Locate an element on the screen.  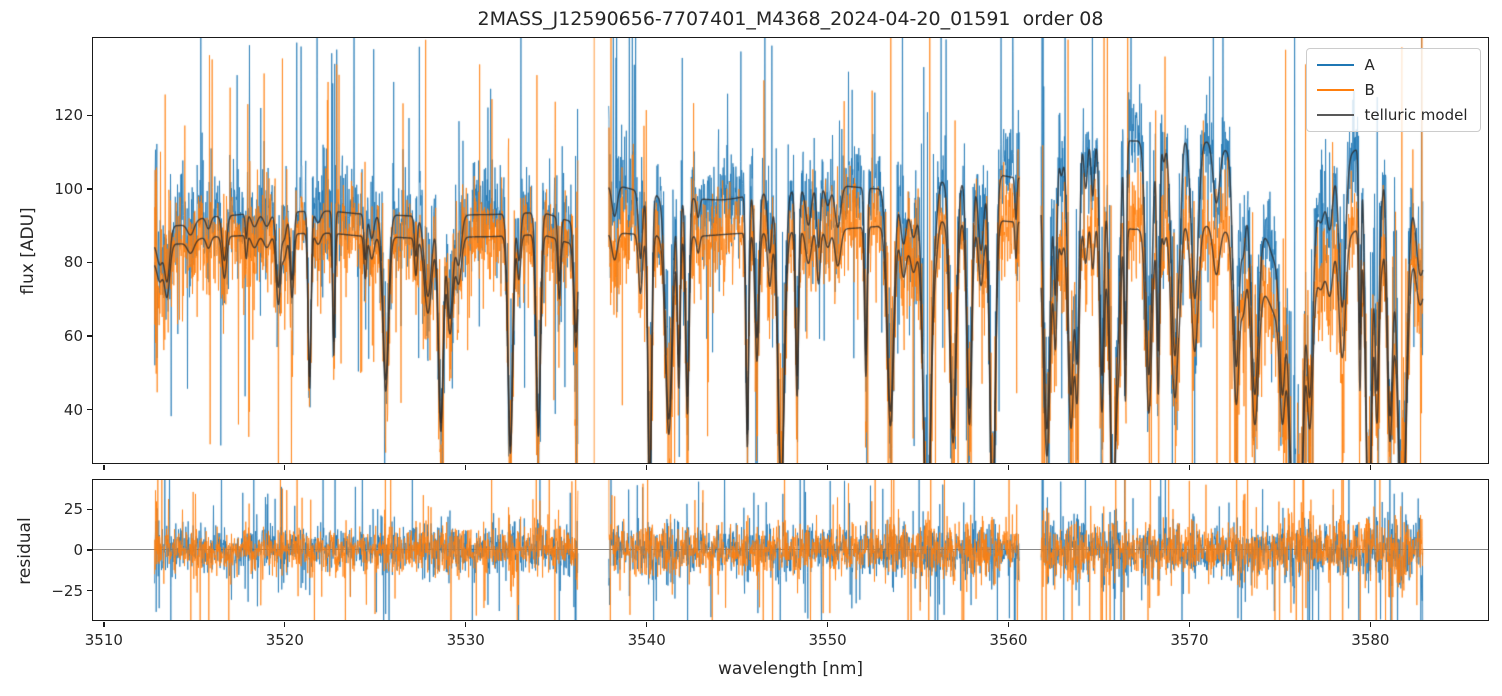
x-tick-label: 3570 is located at coordinates (1189, 639).